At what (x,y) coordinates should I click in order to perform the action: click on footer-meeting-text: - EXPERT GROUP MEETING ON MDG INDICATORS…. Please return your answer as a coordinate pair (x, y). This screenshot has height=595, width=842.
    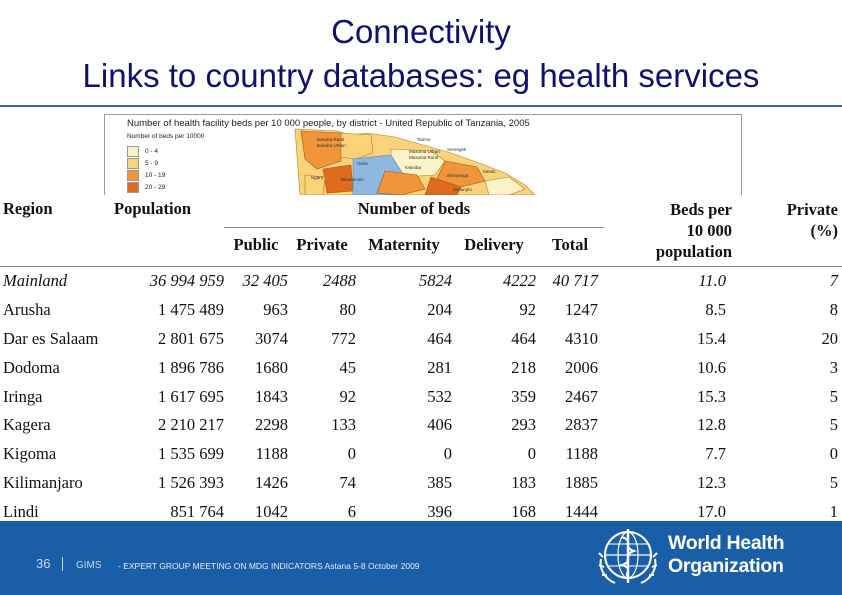
    Looking at the image, I should click on (269, 566).